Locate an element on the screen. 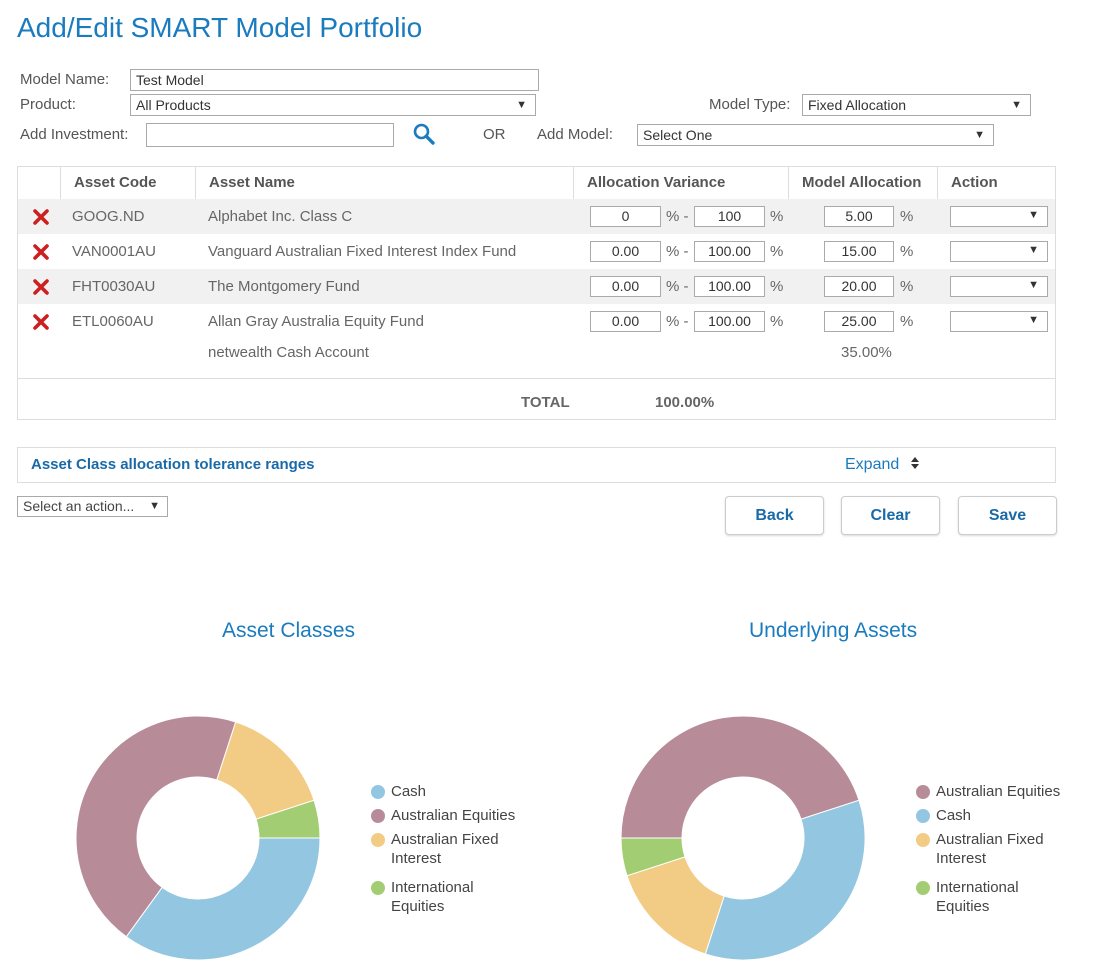 This screenshot has height=980, width=1095. total-label: TOTAL is located at coordinates (545, 402).